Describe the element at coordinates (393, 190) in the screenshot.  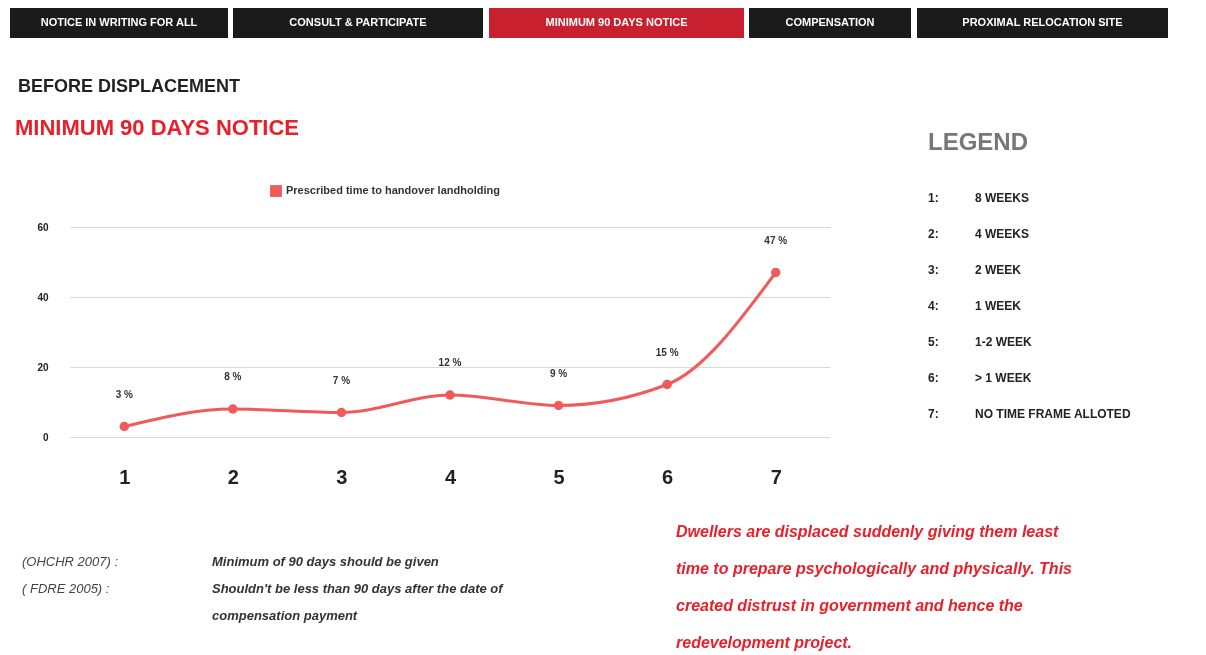
I see `legend-label: Prescribed time to handover landholding` at that location.